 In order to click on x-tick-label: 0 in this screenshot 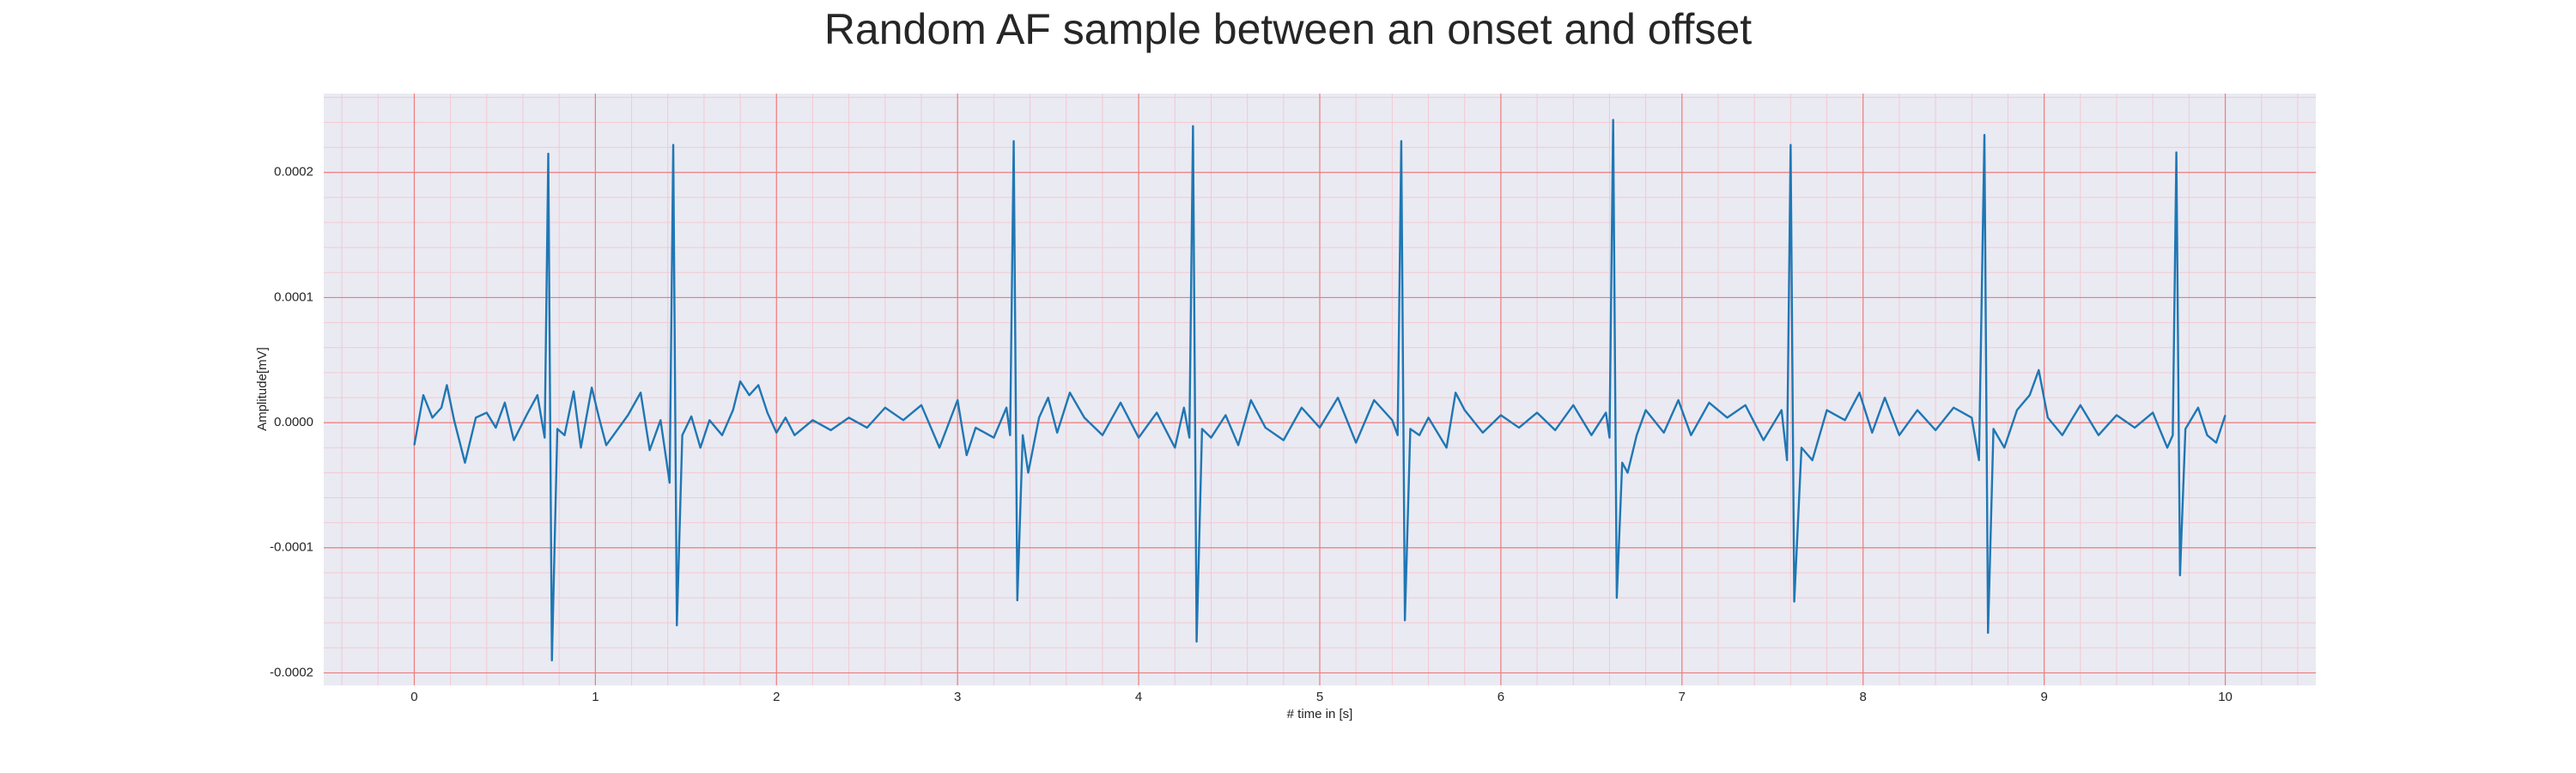, I will do `click(413, 697)`.